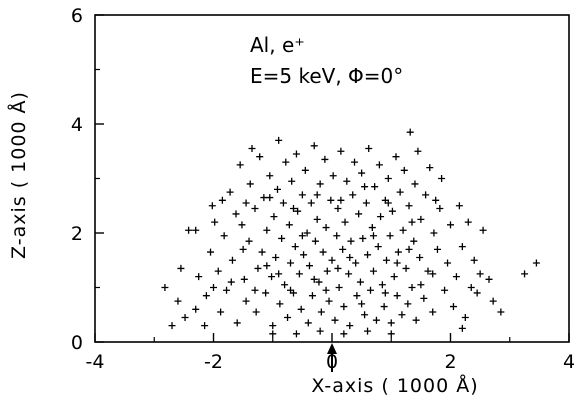 The image size is (575, 399). I want to click on x-tick-label: 4, so click(569, 362).